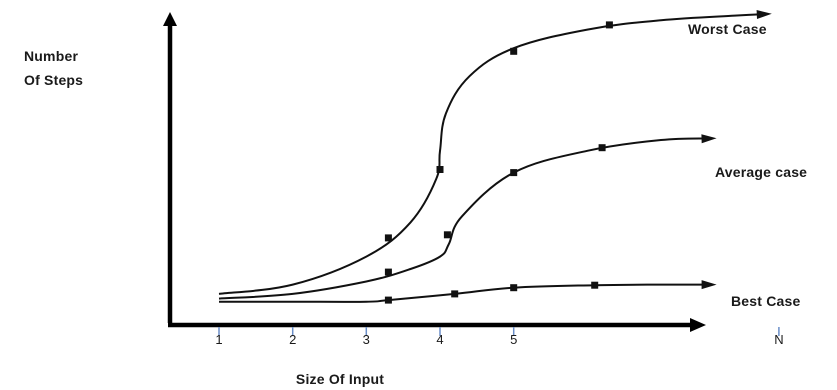 This screenshot has width=837, height=390. What do you see at coordinates (218, 339) in the screenshot?
I see `x-tick-label-1: 1` at bounding box center [218, 339].